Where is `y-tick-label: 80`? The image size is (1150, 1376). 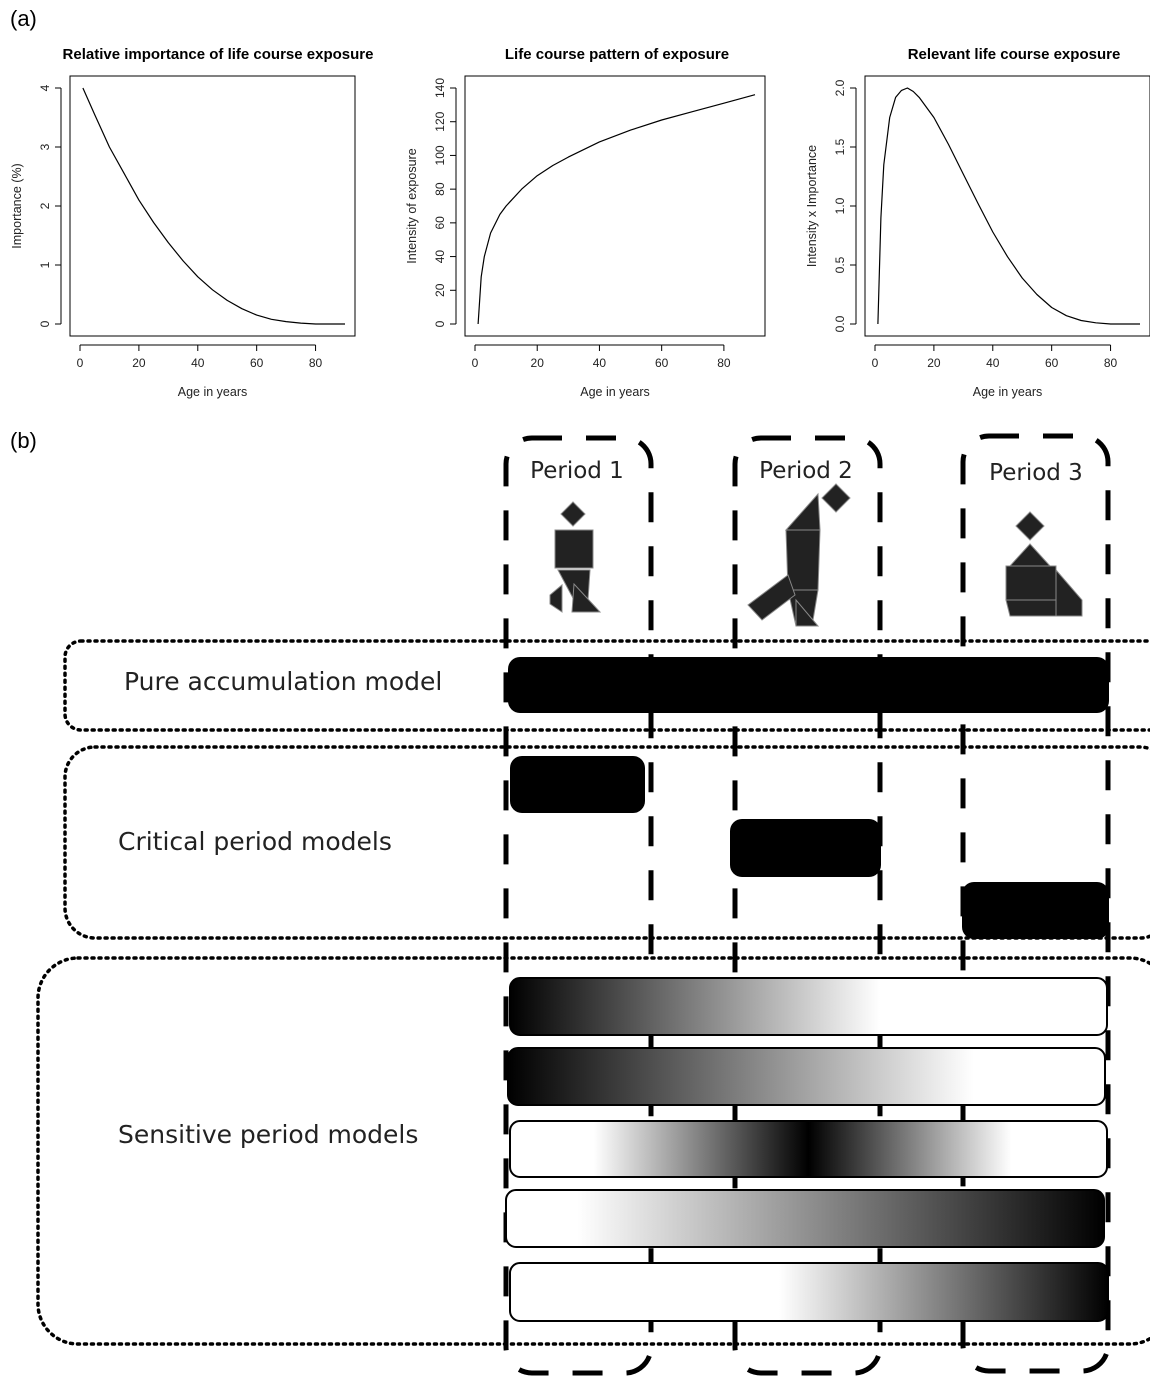 y-tick-label: 80 is located at coordinates (440, 189).